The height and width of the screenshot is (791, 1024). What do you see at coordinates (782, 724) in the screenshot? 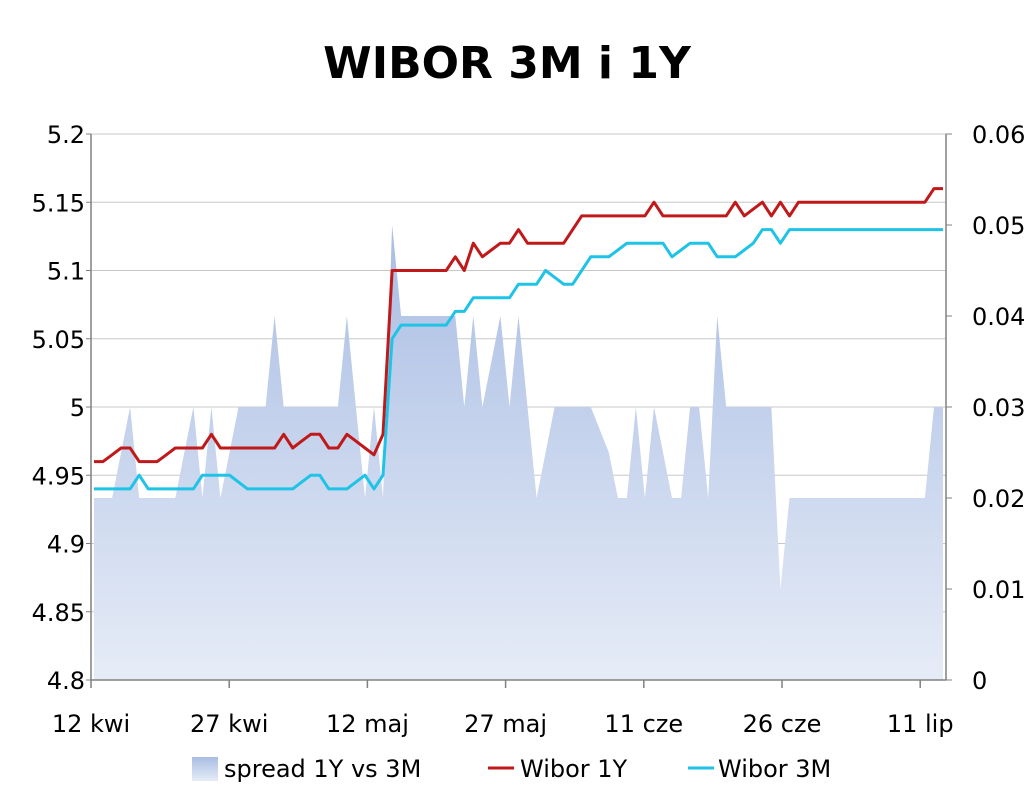
I see `x-tick-label: 26 cze` at bounding box center [782, 724].